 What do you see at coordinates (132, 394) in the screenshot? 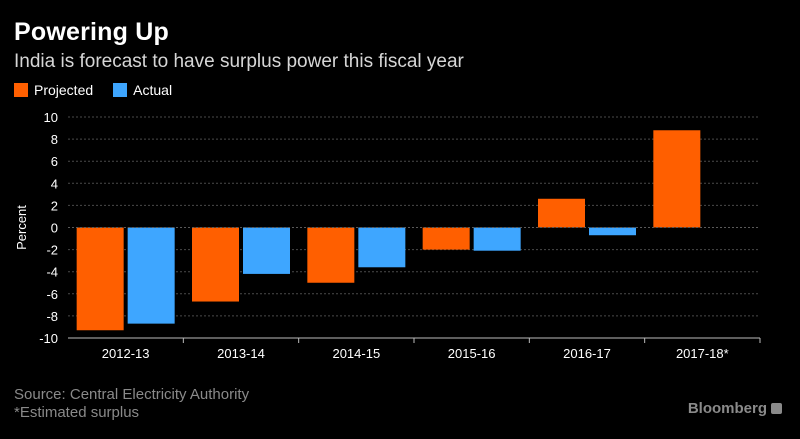
I see `source-note: Source: Central Electricity Authority` at bounding box center [132, 394].